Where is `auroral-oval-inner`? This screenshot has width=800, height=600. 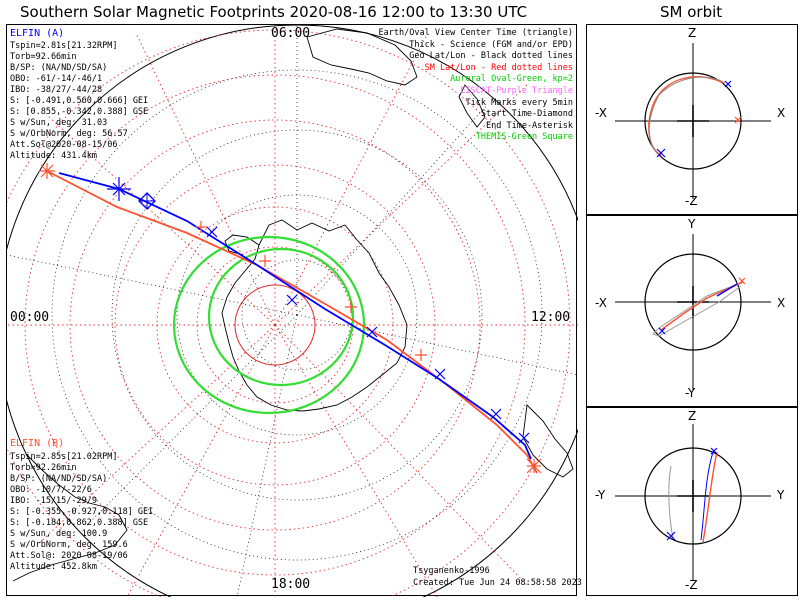 auroral-oval-inner is located at coordinates (281, 317).